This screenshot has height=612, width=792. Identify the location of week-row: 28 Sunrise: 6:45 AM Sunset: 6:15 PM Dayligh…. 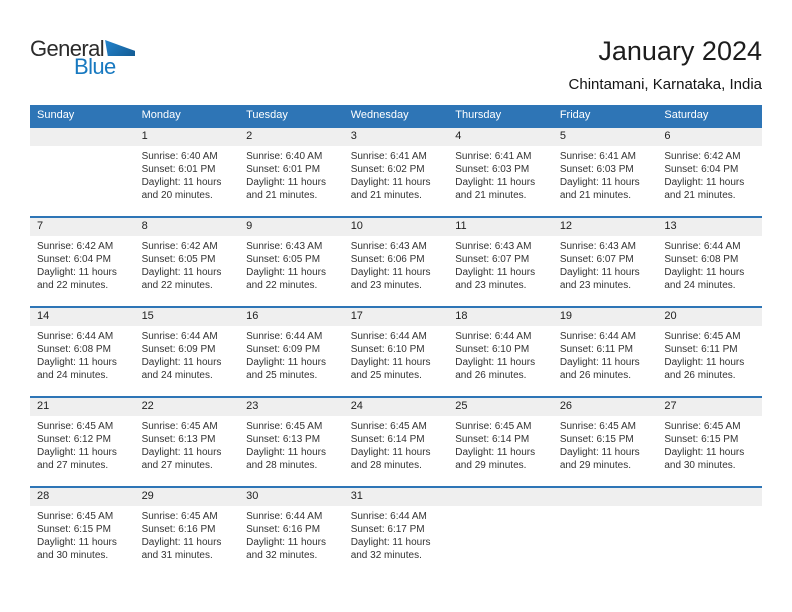
(396, 531).